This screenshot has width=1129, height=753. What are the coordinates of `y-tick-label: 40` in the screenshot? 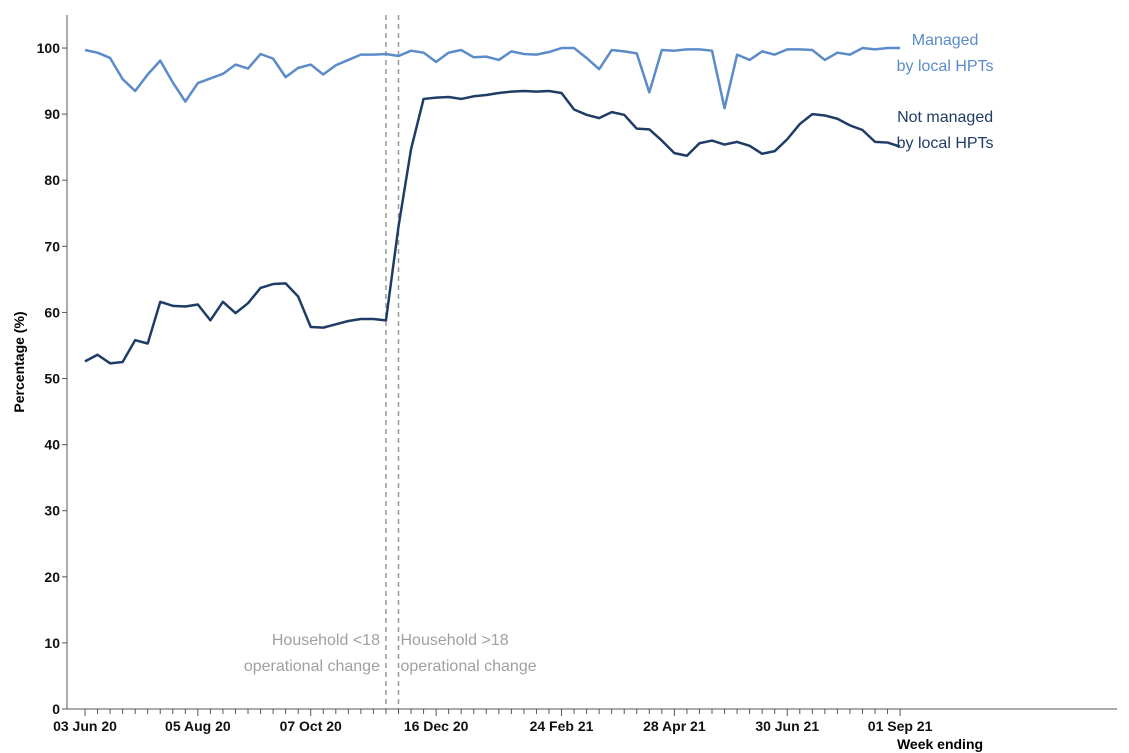 It's located at (52, 445).